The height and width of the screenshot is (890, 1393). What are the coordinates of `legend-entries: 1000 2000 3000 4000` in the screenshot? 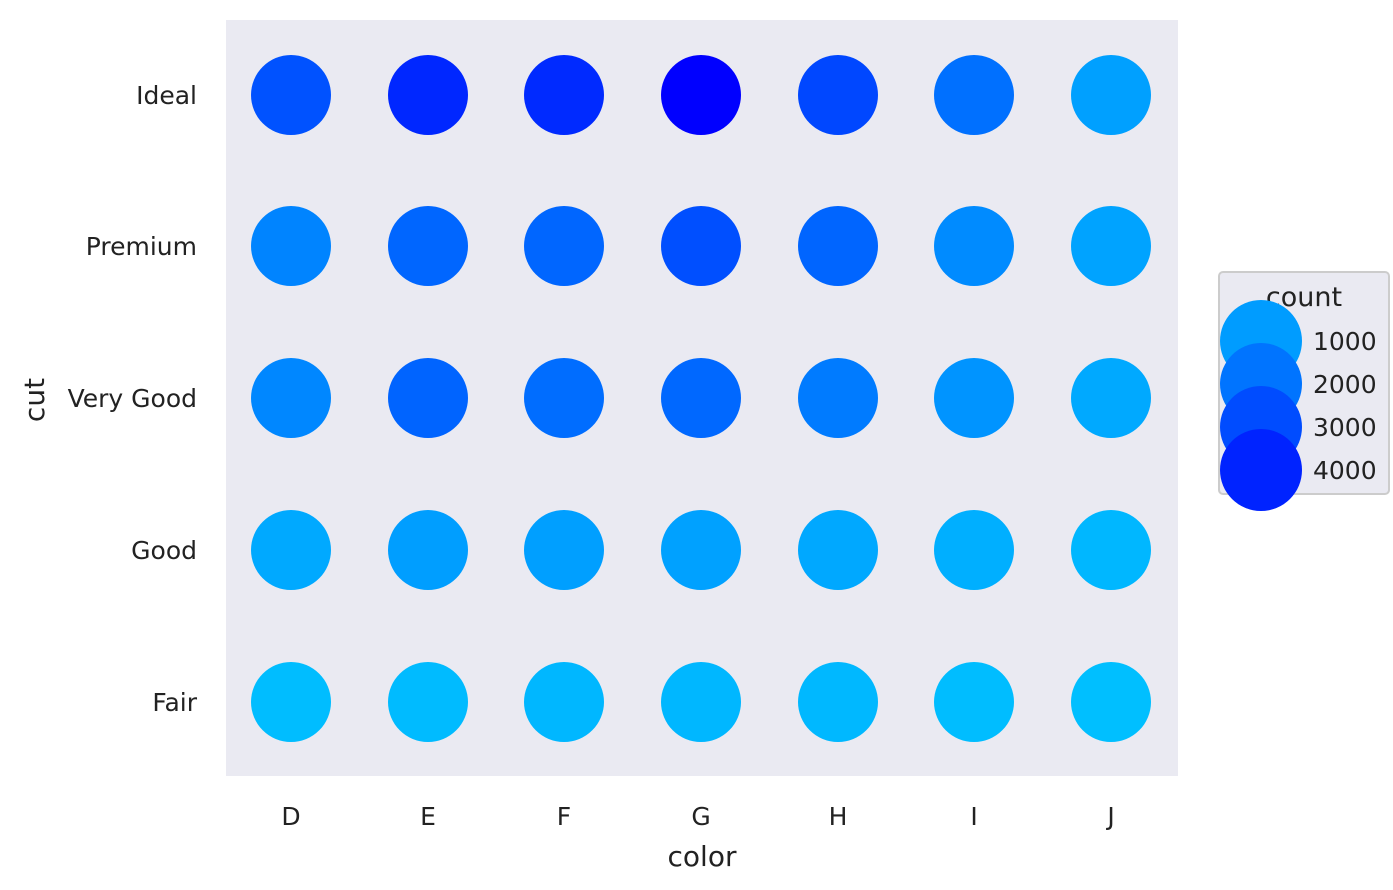 It's located at (1298, 405).